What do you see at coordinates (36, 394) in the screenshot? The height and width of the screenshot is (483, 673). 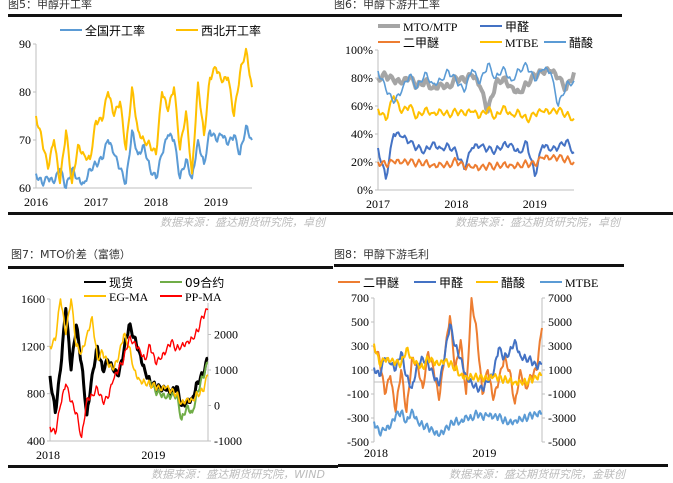 I see `y-tick-label: 800` at bounding box center [36, 394].